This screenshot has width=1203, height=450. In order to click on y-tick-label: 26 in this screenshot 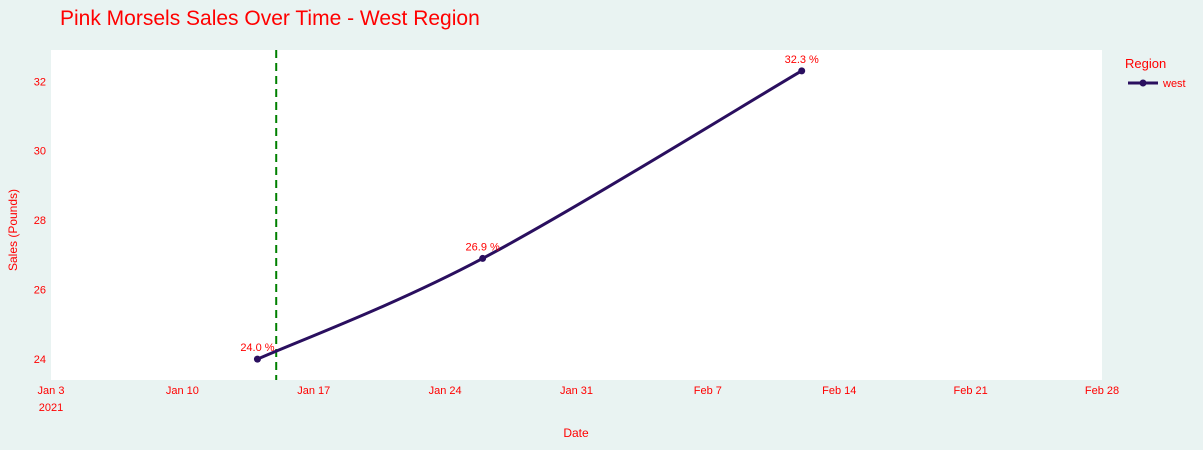, I will do `click(40, 291)`.